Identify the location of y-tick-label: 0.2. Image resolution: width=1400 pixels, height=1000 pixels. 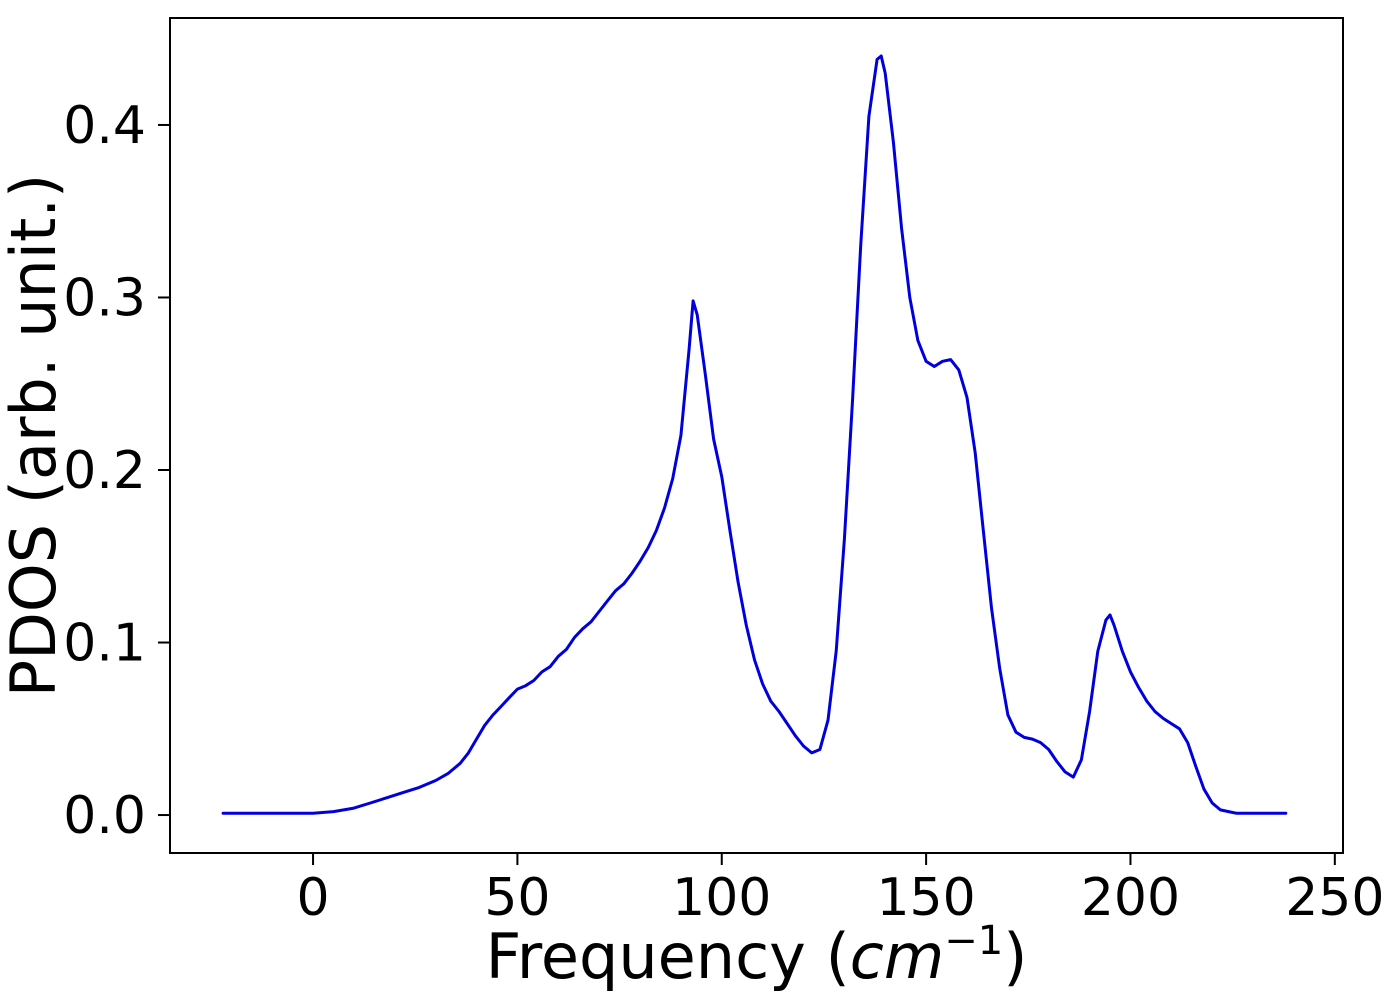
(104, 471).